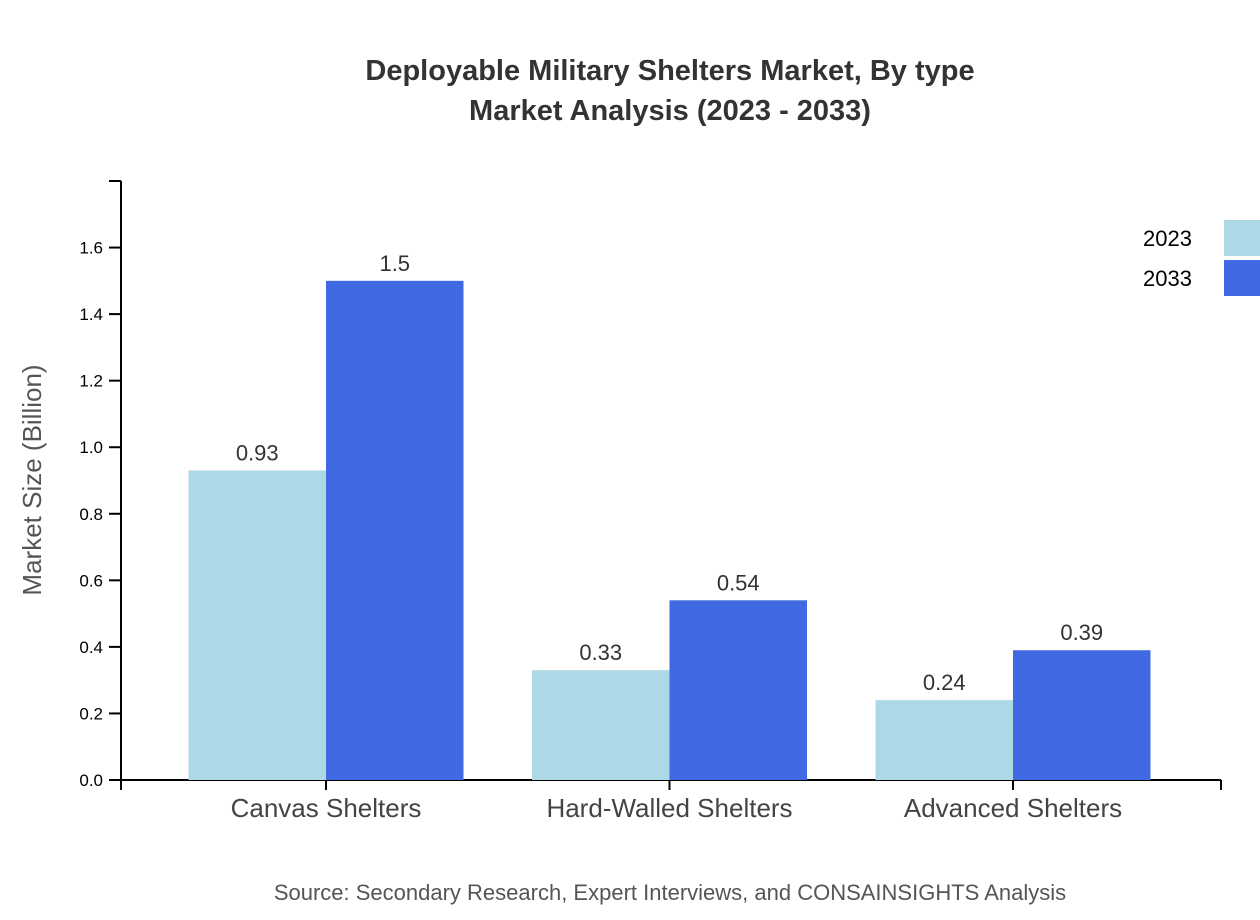  I want to click on legend-label: 2023, so click(1167, 238).